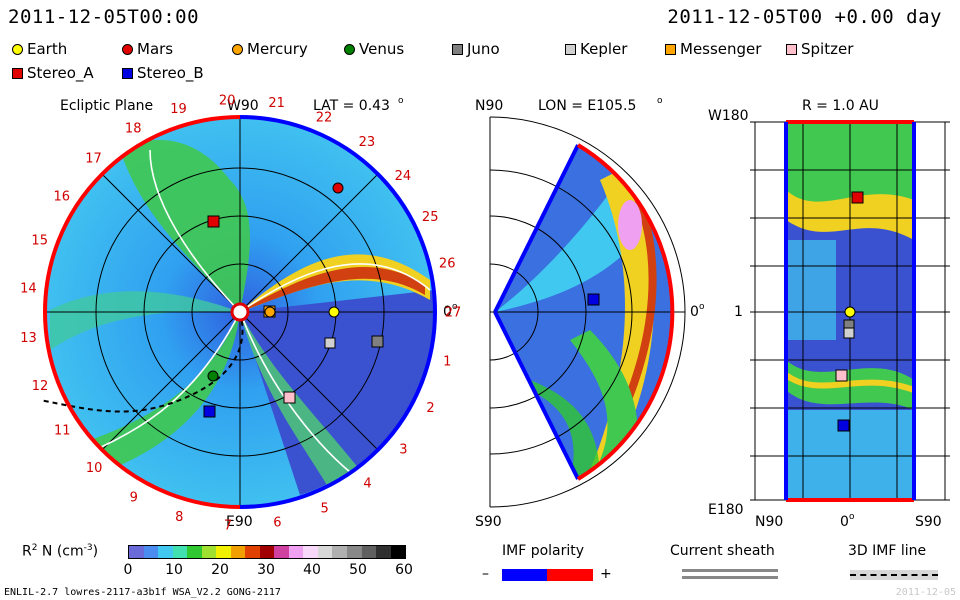 The image size is (960, 600). I want to click on sector-number: 13, so click(28, 338).